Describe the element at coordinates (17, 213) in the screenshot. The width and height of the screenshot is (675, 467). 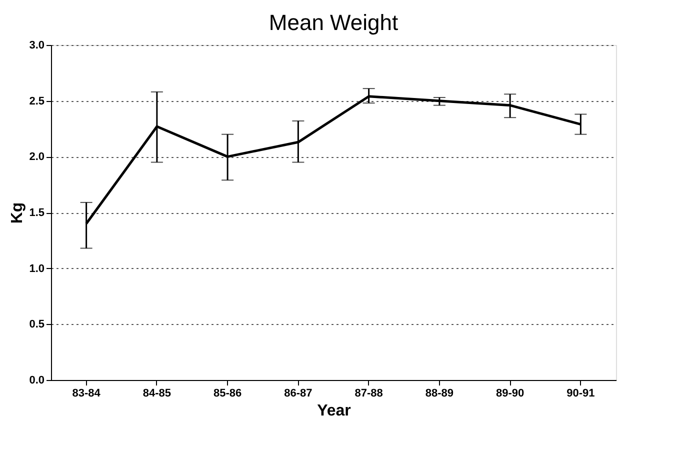
I see `y-axis-title: Kg` at that location.